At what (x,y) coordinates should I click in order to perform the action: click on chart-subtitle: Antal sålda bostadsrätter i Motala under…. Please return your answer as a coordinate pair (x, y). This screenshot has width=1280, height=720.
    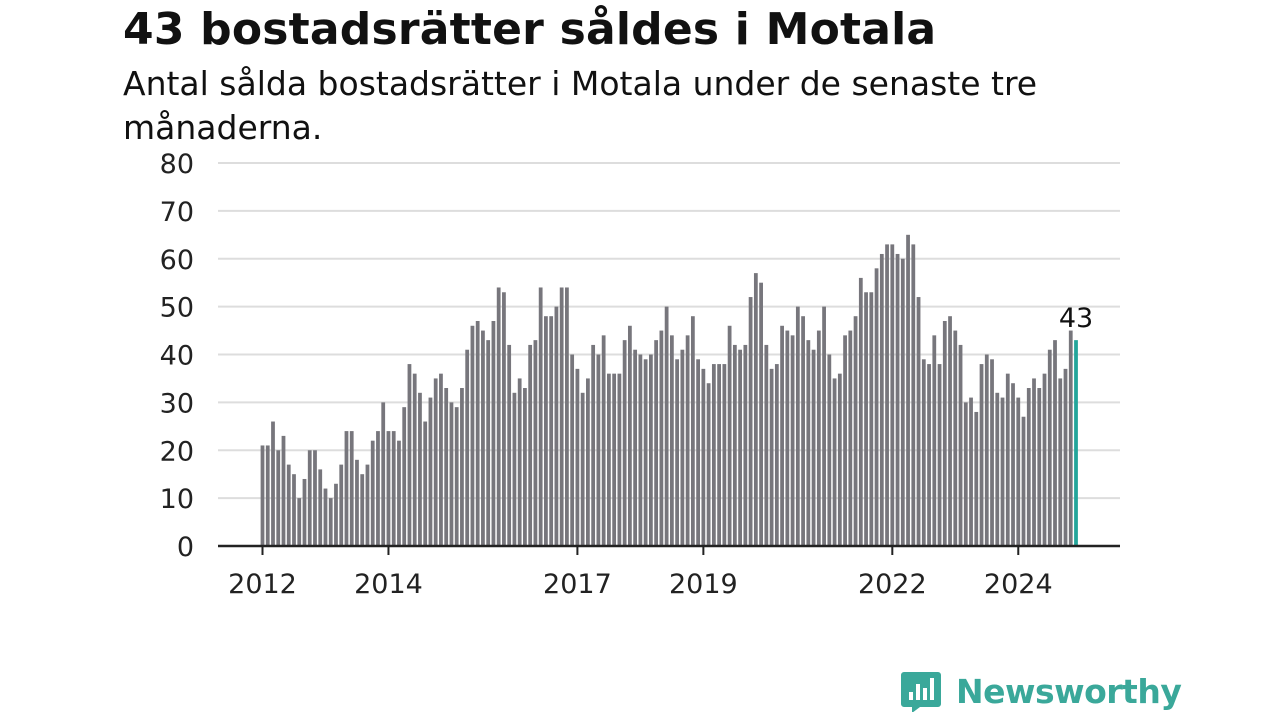
    Looking at the image, I should click on (580, 105).